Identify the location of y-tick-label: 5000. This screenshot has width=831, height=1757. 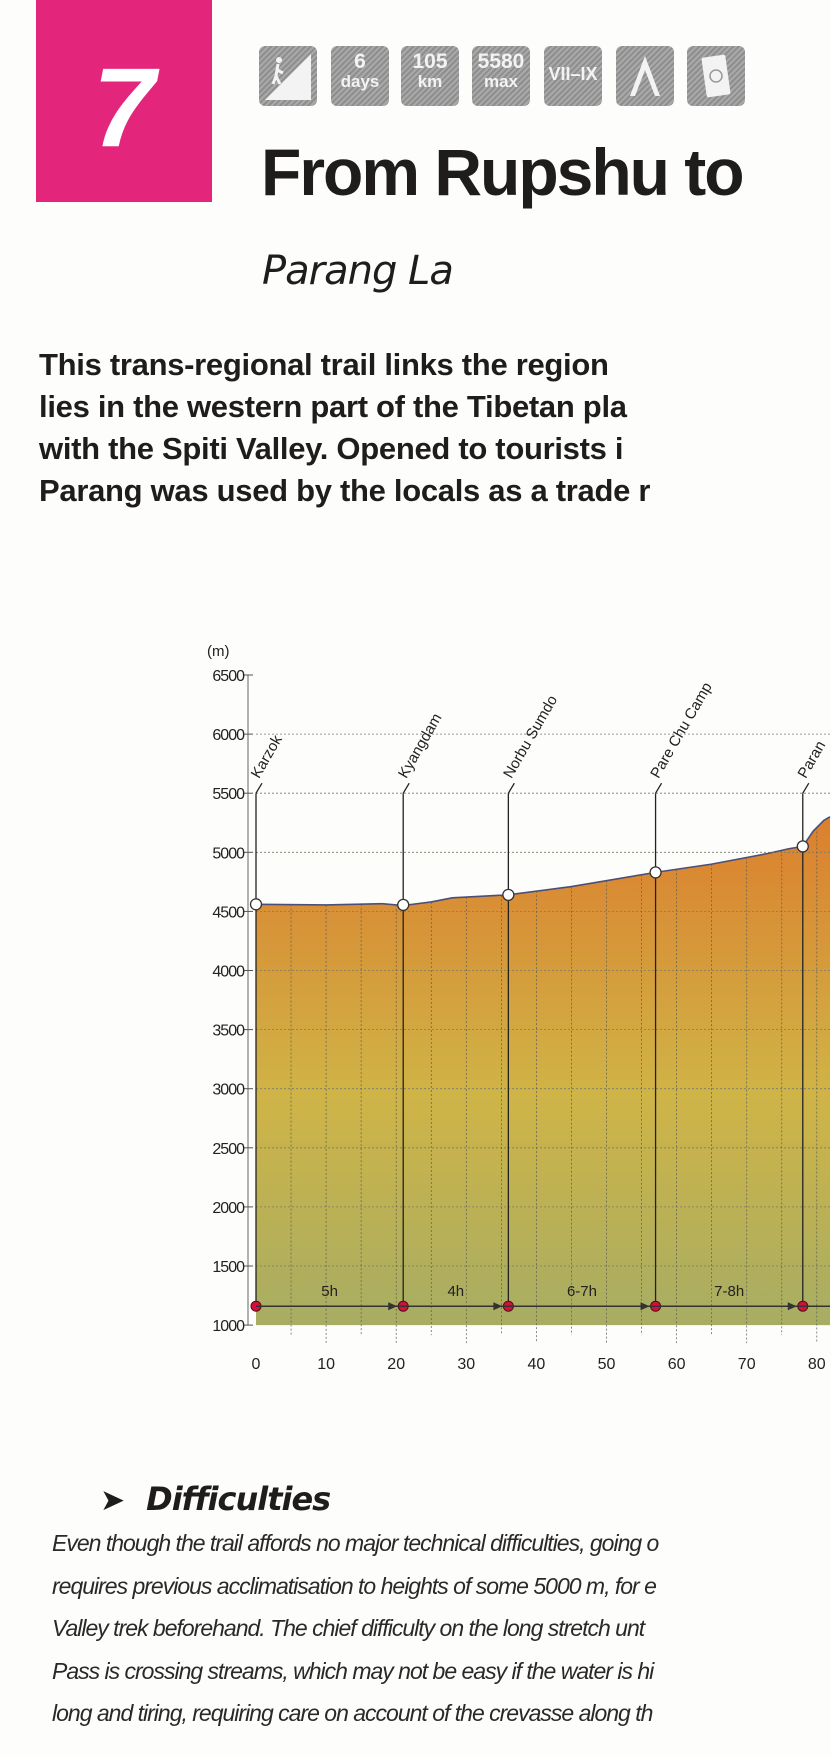
(228, 853).